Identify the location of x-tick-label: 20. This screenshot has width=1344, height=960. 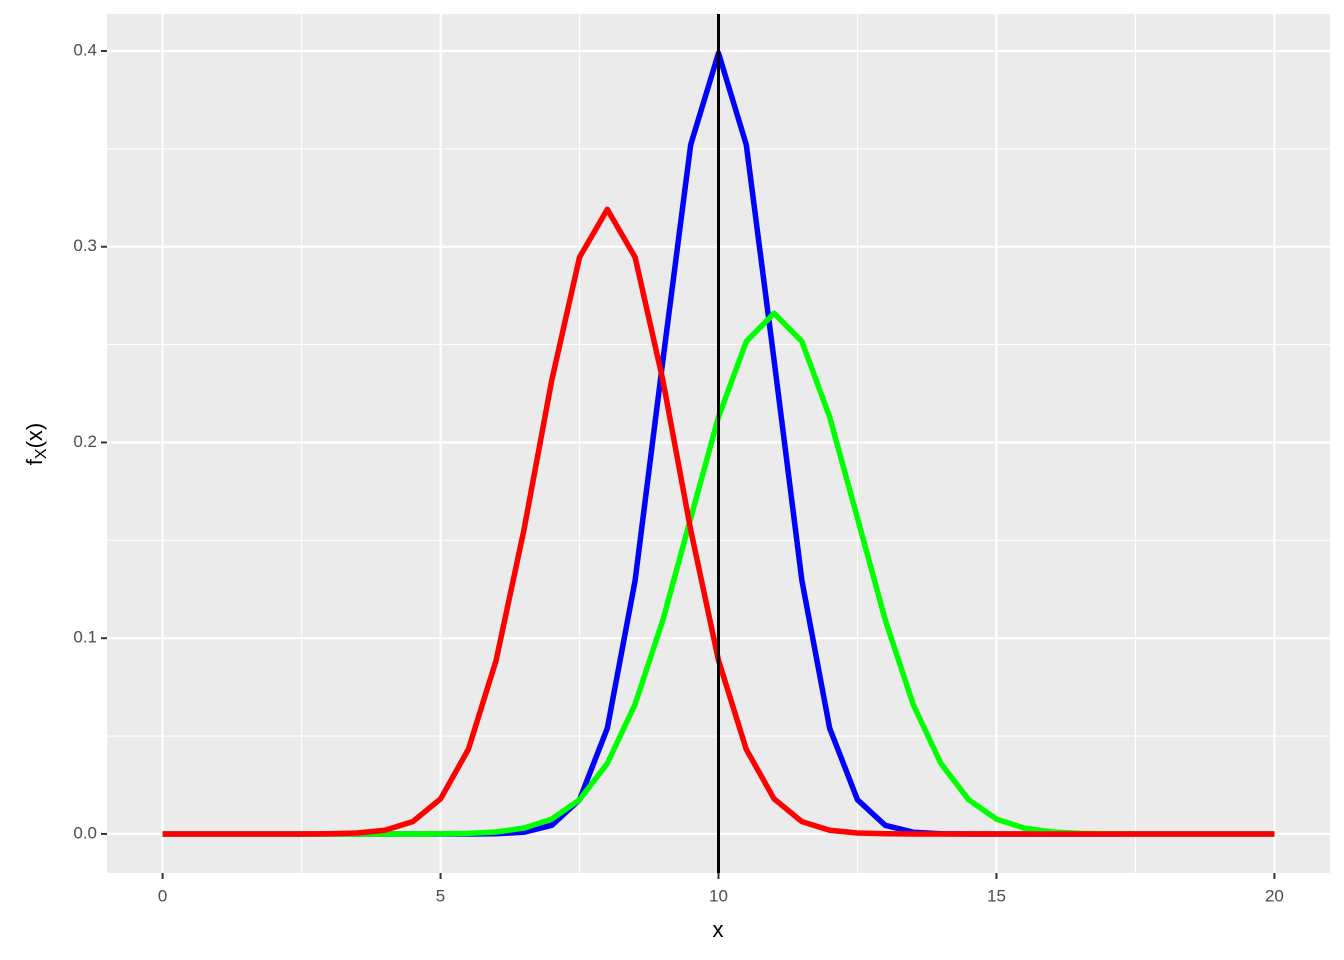
(1274, 895).